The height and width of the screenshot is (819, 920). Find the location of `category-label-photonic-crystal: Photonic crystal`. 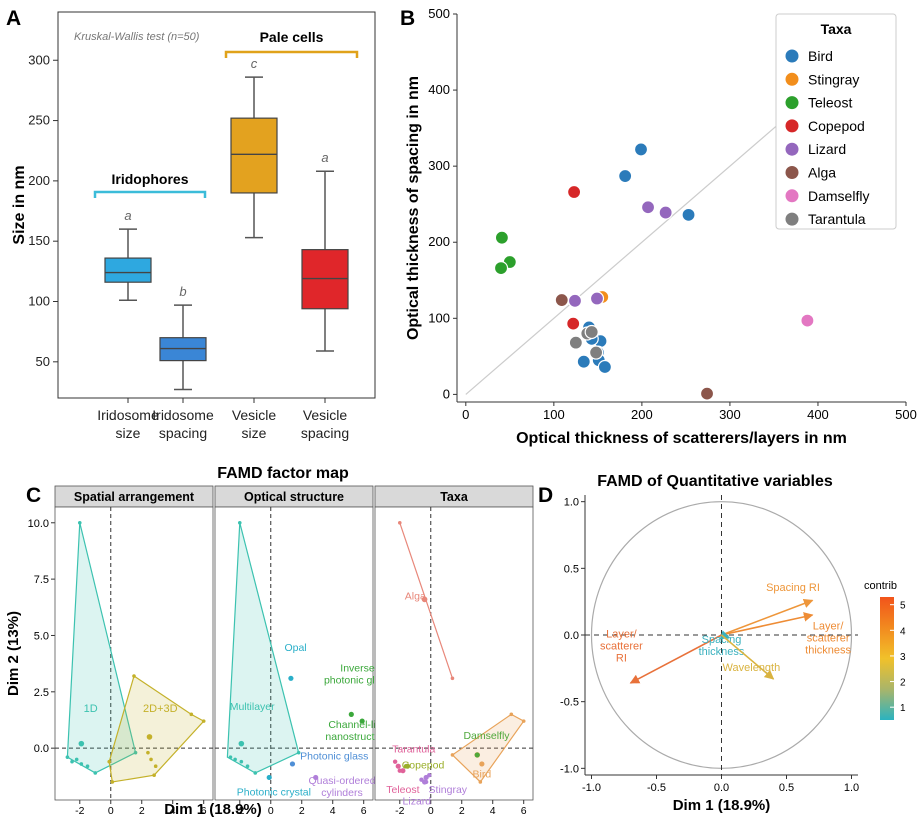

category-label-photonic-crystal: Photonic crystal is located at coordinates (274, 792).